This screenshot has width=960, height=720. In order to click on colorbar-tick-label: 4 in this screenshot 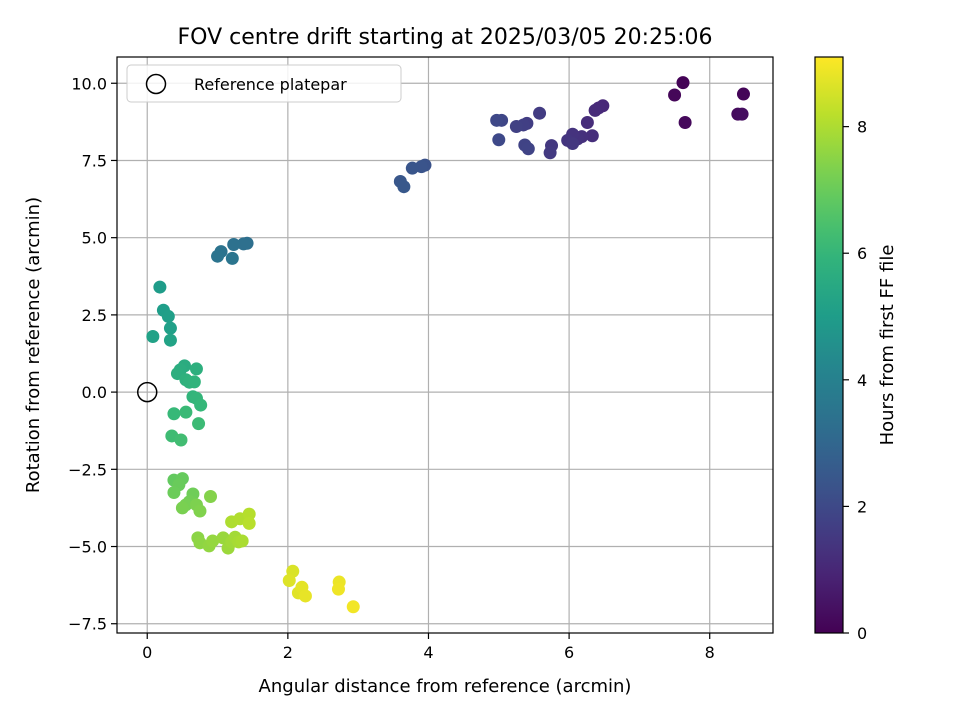, I will do `click(862, 380)`.